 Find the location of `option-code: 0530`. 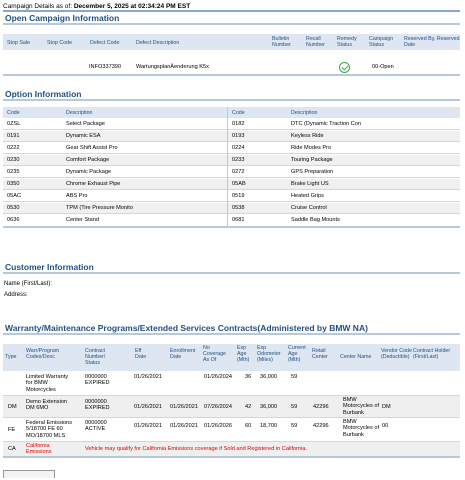

option-code: 0530 is located at coordinates (13, 208).